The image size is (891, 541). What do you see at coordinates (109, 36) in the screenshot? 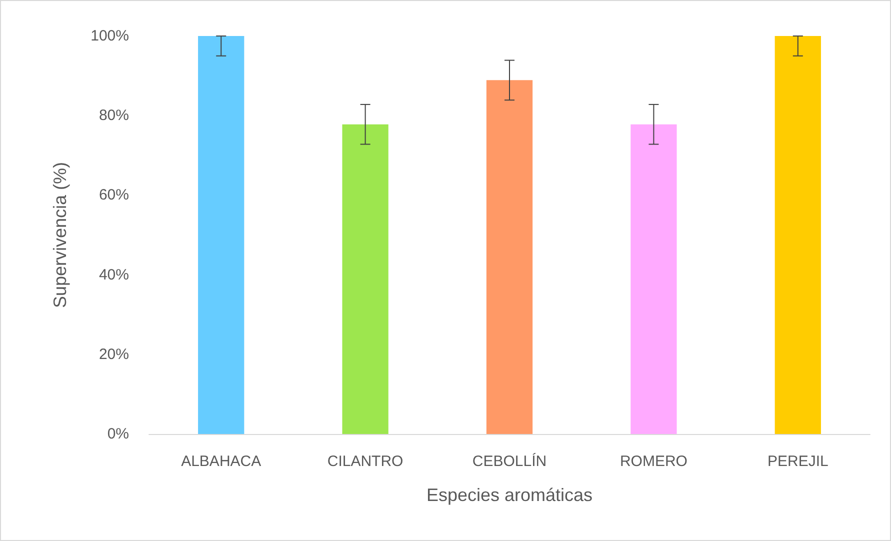
I see `y-tick-label: 100%` at bounding box center [109, 36].